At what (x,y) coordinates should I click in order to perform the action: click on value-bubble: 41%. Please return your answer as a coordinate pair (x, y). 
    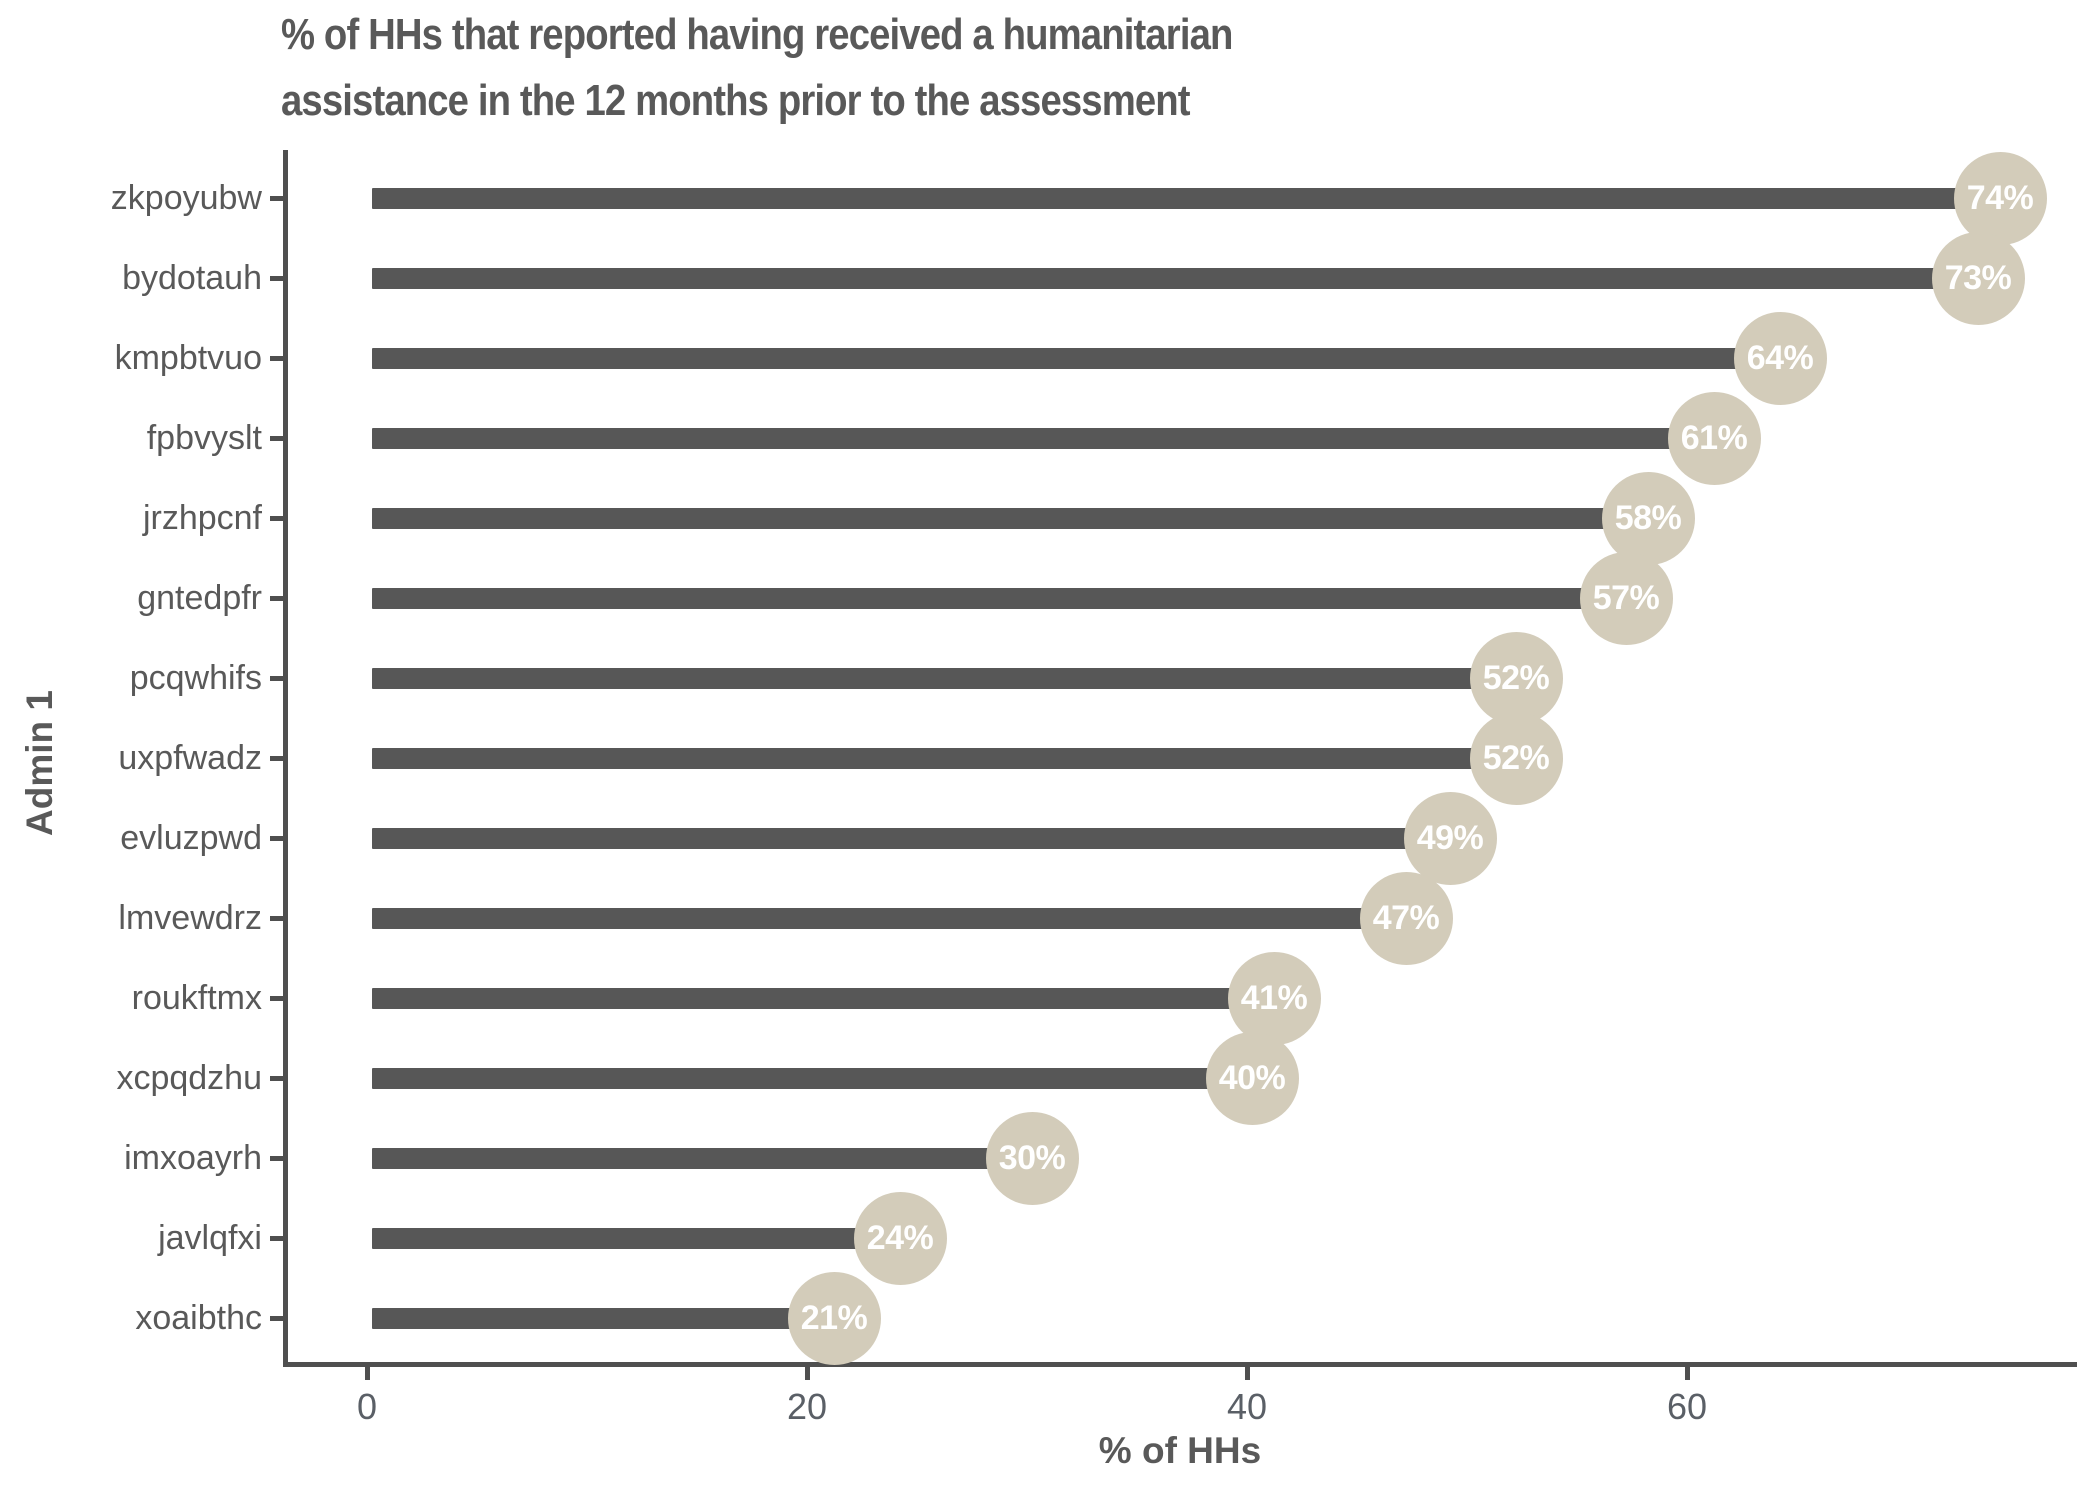
    Looking at the image, I should click on (1274, 998).